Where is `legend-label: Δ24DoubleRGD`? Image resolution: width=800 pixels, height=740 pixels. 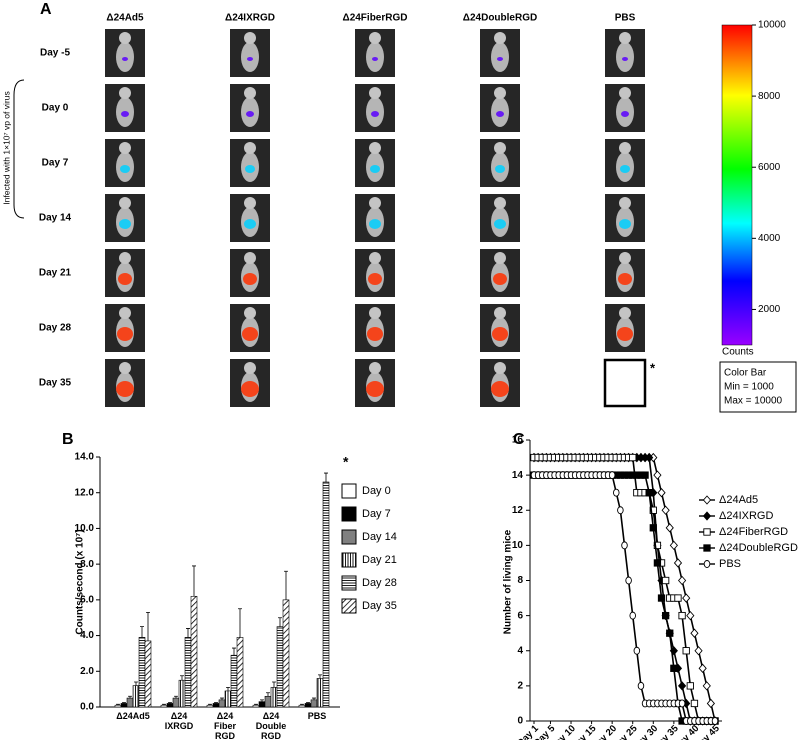
legend-label: Δ24DoubleRGD is located at coordinates (758, 548).